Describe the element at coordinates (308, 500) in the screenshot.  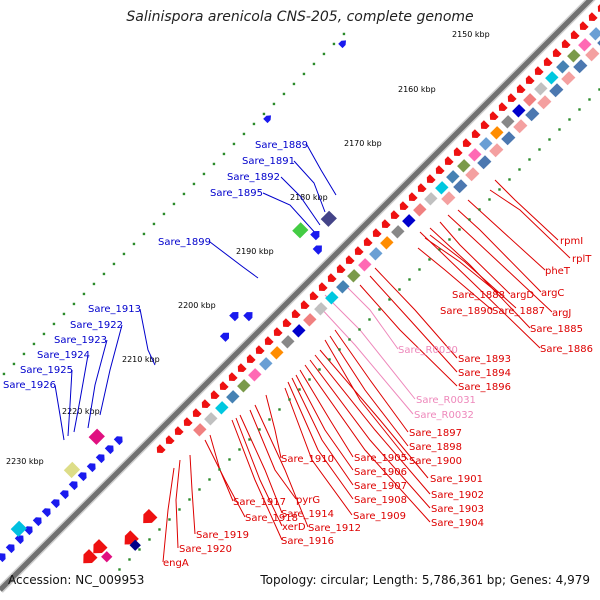
I see `gene-label: pyrG` at that location.